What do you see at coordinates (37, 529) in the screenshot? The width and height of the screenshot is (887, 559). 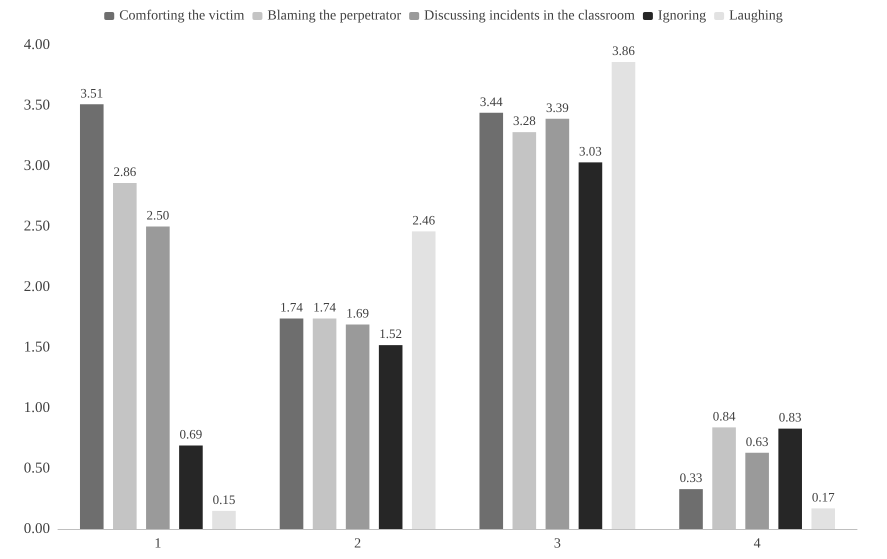 I see `y-tick-label: 0.00` at bounding box center [37, 529].